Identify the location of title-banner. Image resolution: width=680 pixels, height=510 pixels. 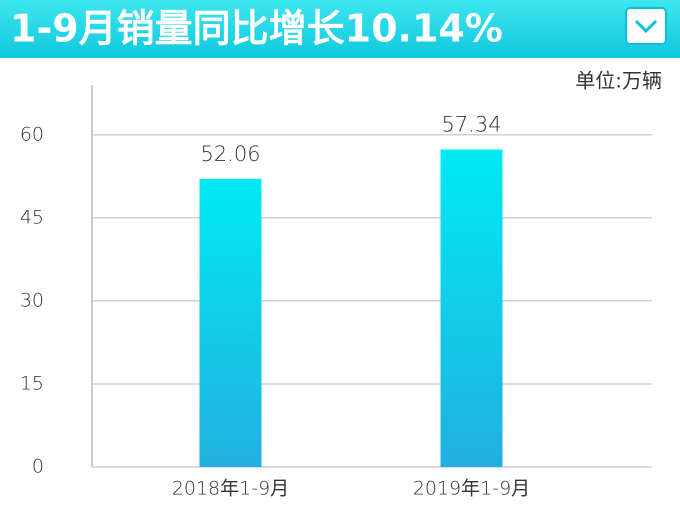
(340, 29).